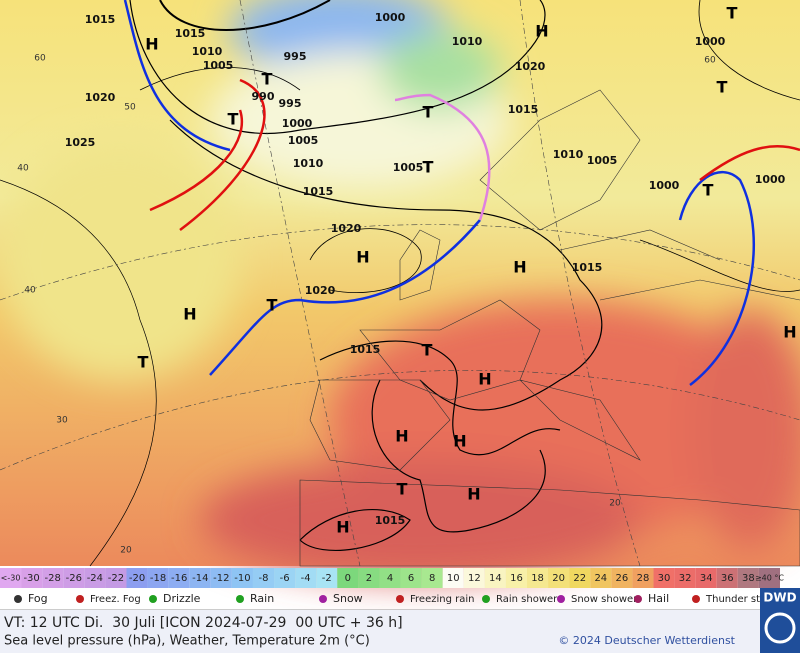 Image resolution: width=800 pixels, height=653 pixels. Describe the element at coordinates (130, 108) in the screenshot. I see `temperature-label: 50` at that location.